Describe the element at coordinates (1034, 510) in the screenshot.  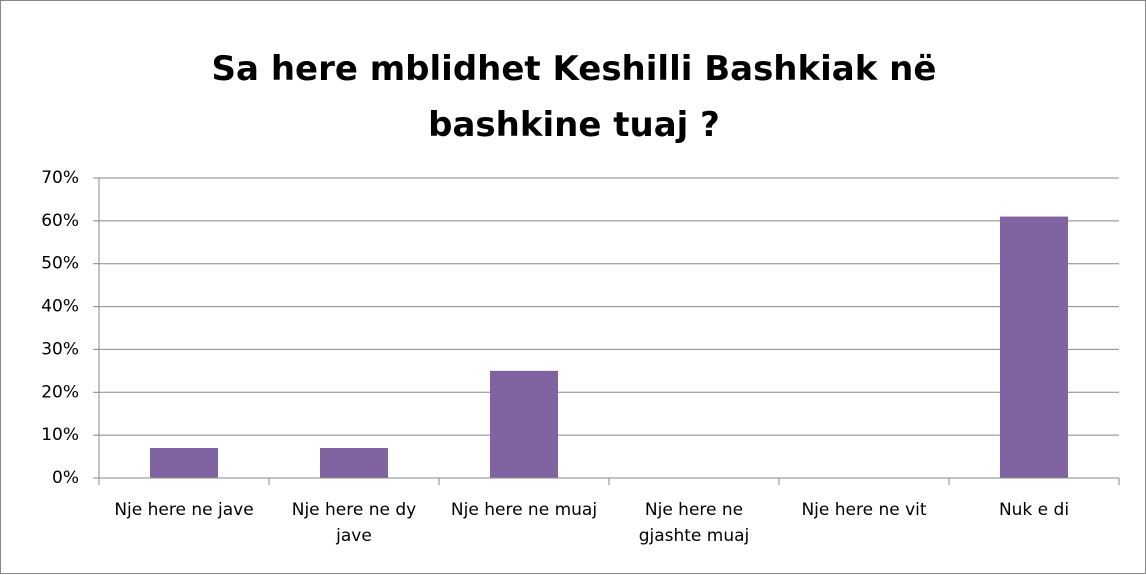
I see `x-tick-label: Nuk e di` at that location.